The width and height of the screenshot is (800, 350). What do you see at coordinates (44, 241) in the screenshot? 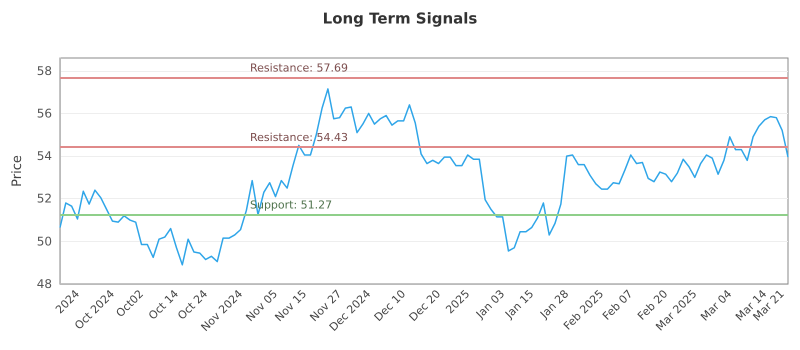
I see `y-tick-label: 50` at bounding box center [44, 241].